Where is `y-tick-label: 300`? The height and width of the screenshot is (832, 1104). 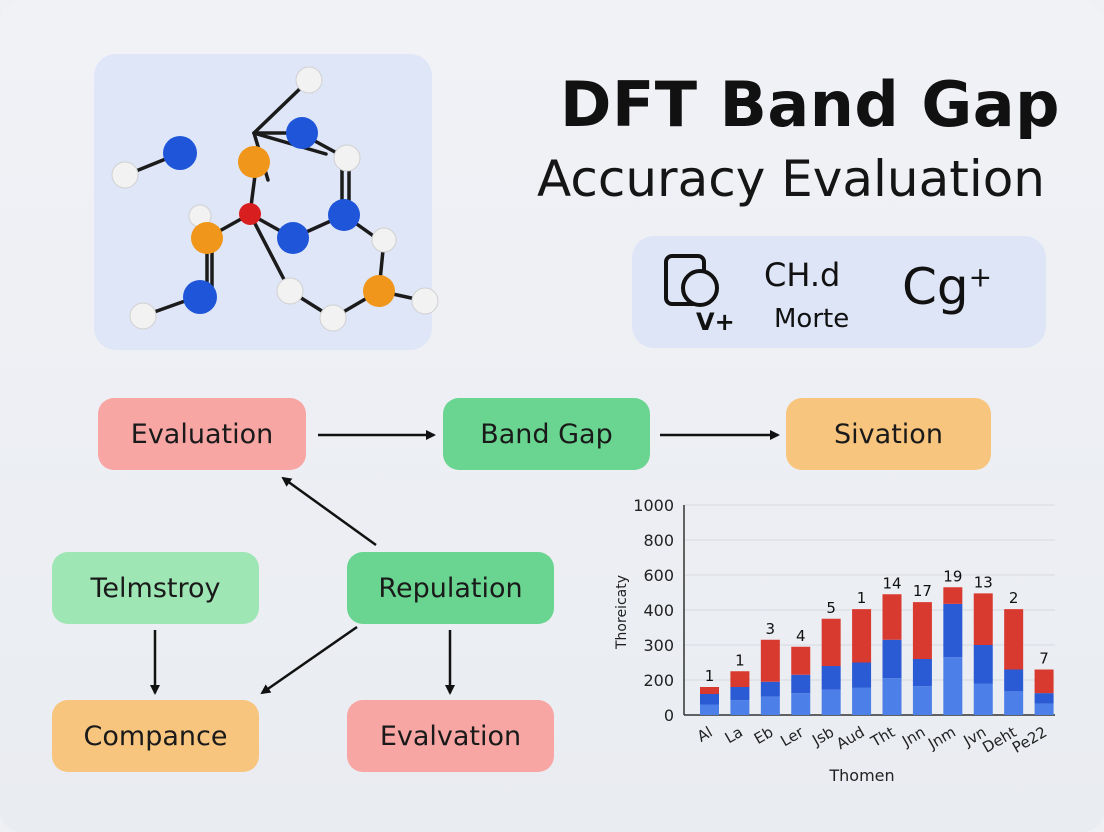
y-tick-label: 300 is located at coordinates (658, 645).